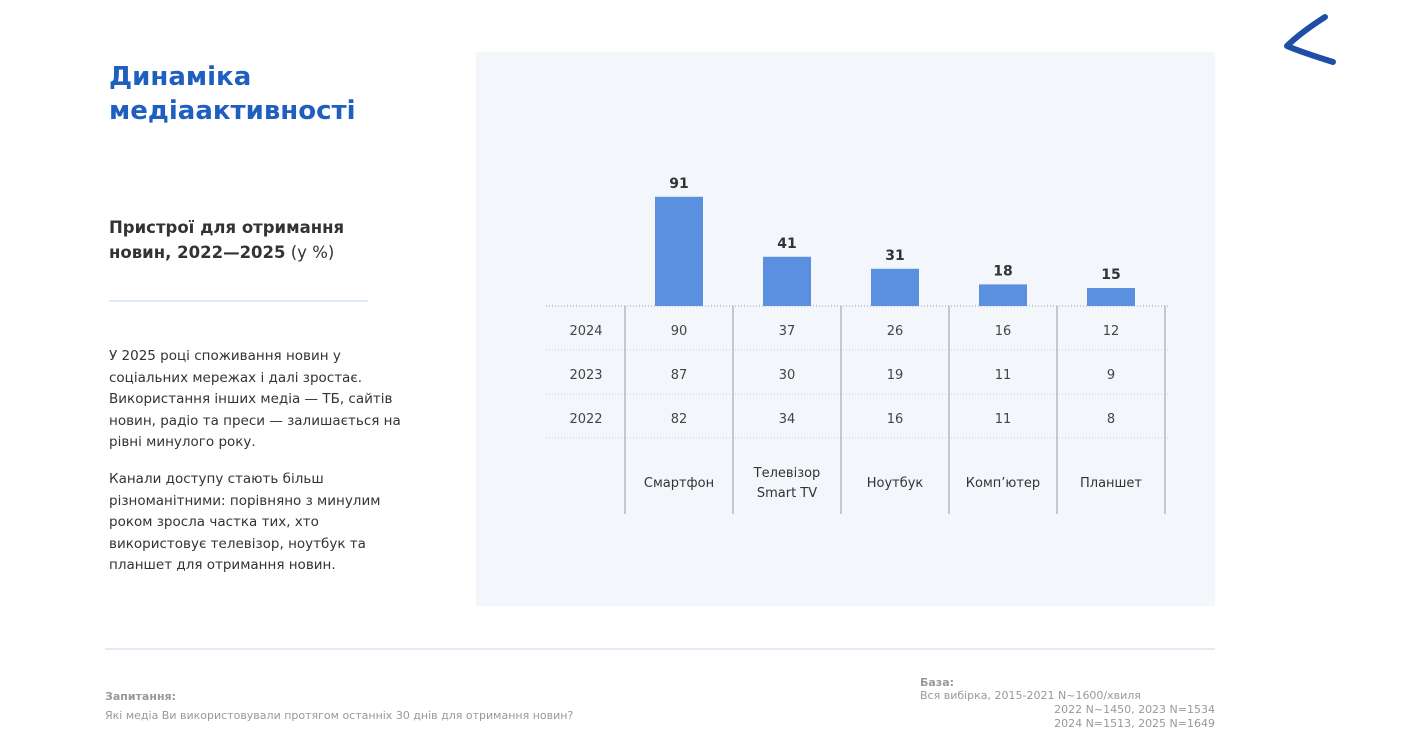  What do you see at coordinates (1003, 483) in the screenshot?
I see `category-label: Комп’ютер` at bounding box center [1003, 483].